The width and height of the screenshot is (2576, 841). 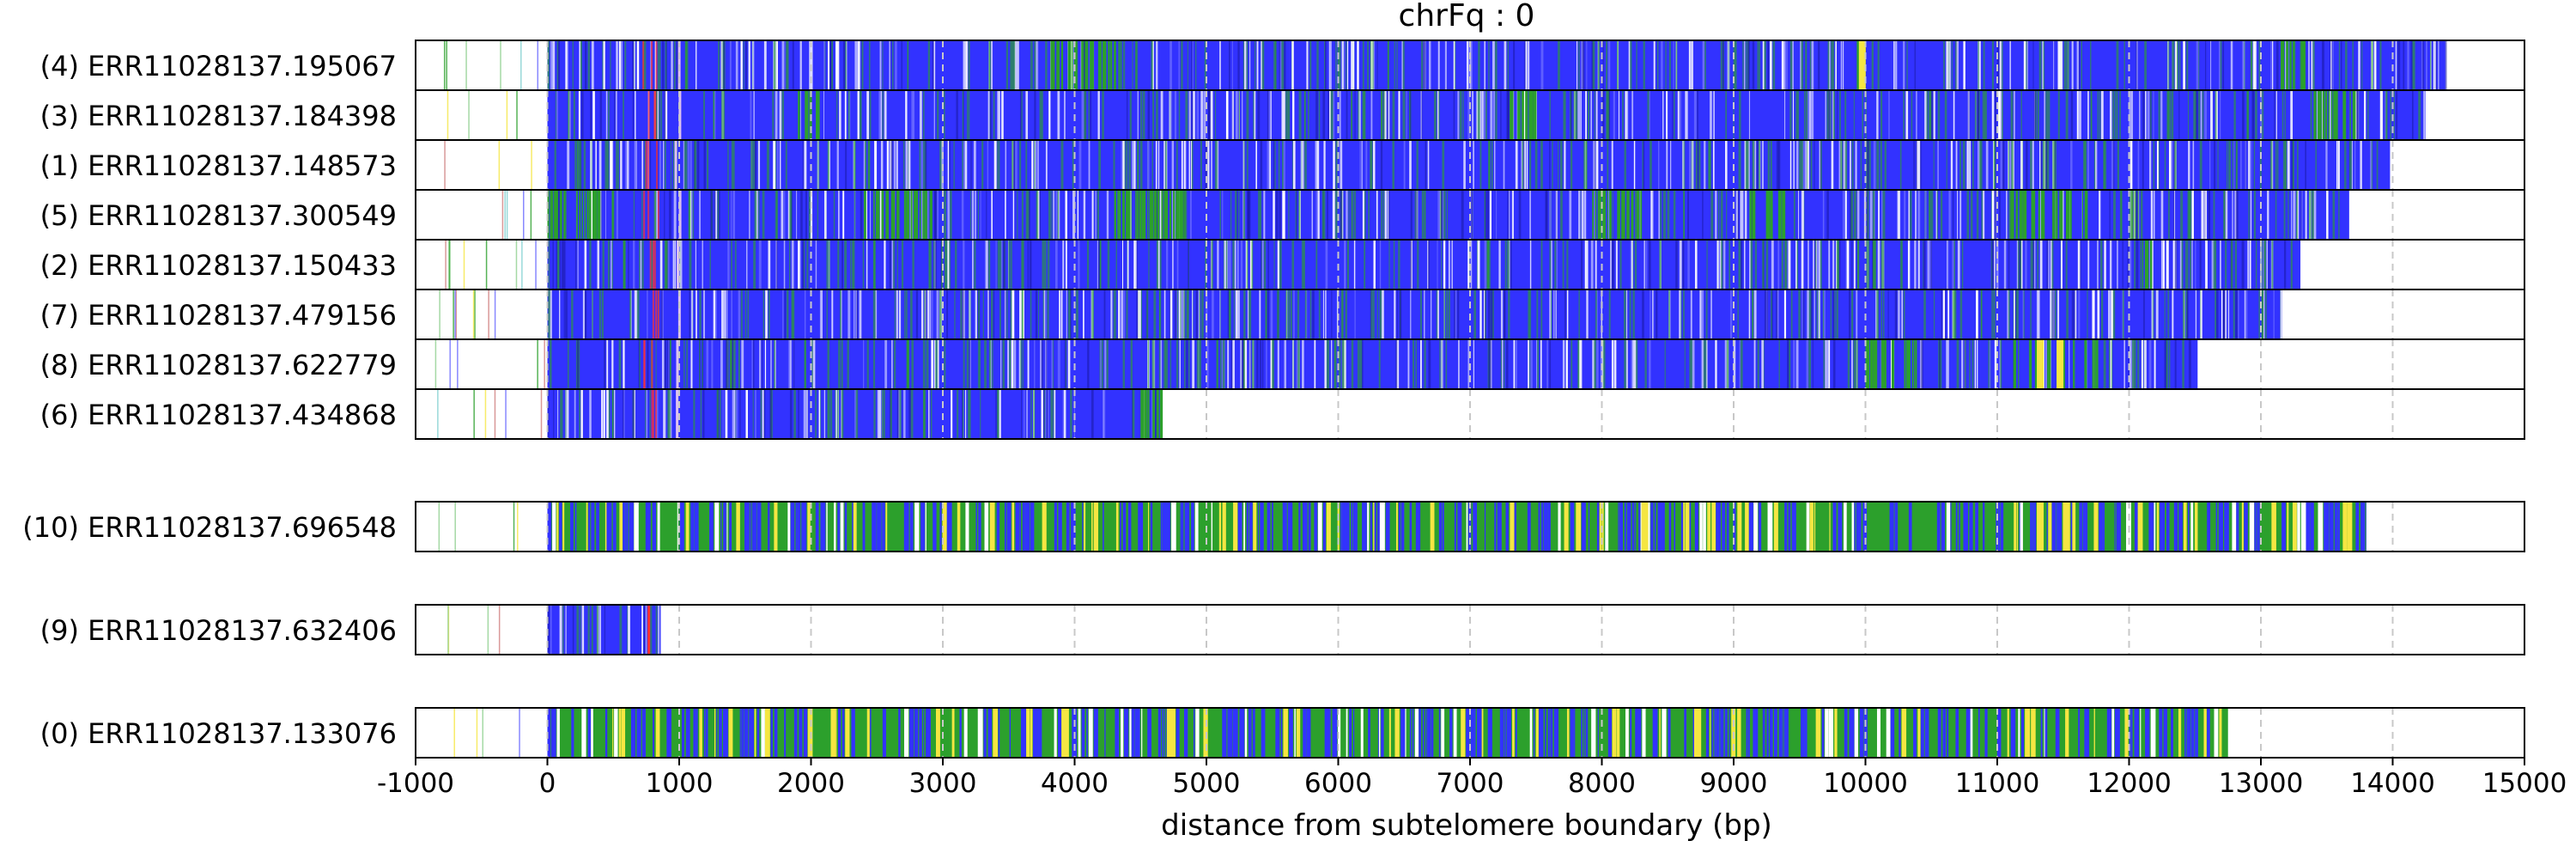 I want to click on x-tick-label: 15000, so click(x=2524, y=783).